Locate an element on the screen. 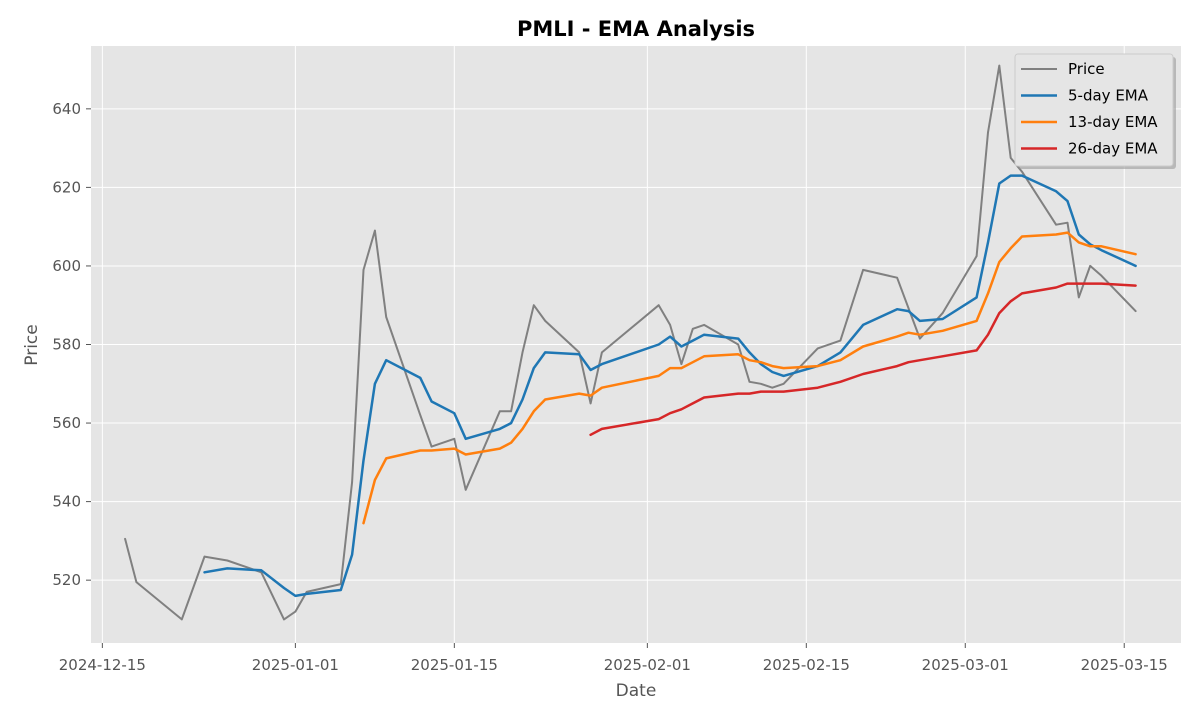 This screenshot has height=720, width=1200. y-tick-label: 520 is located at coordinates (66, 580).